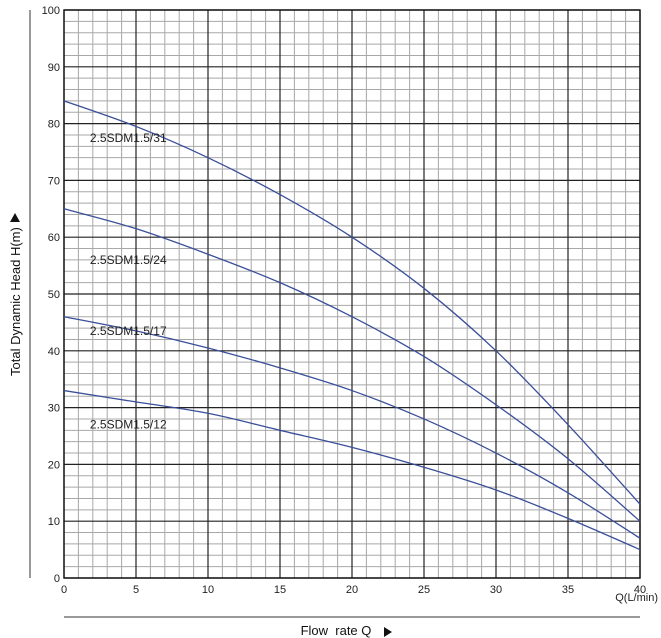 The image size is (661, 638). I want to click on y-tick-label: 90, so click(54, 68).